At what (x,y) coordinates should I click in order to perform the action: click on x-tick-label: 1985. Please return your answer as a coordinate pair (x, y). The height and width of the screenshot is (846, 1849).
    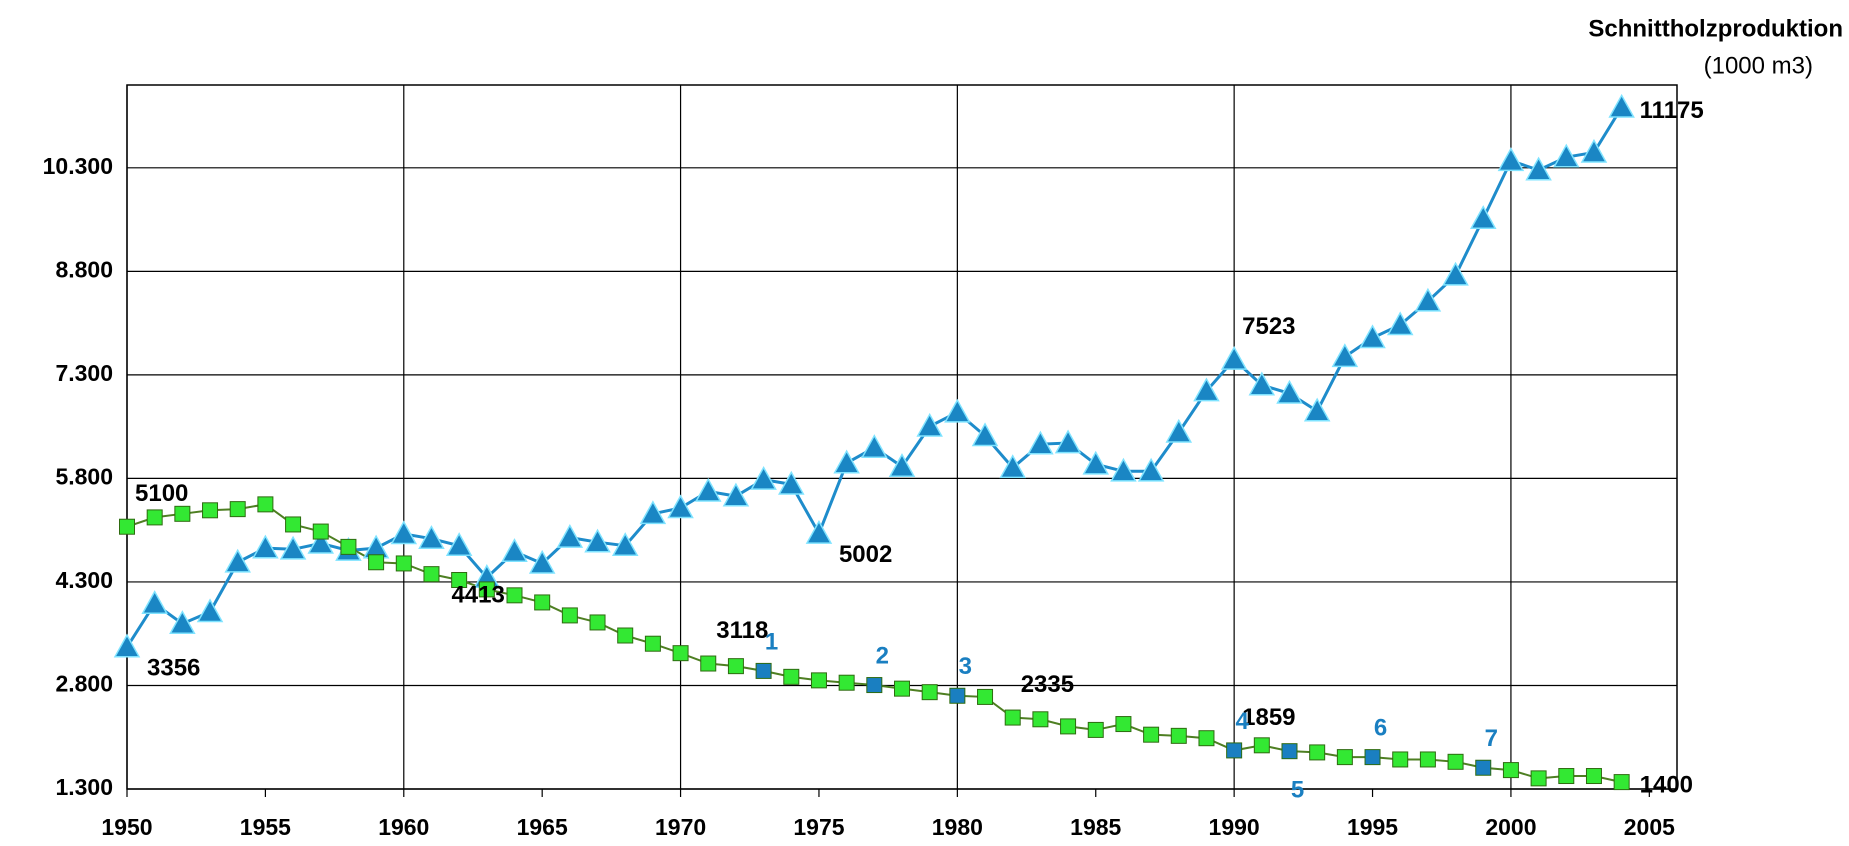
    Looking at the image, I should click on (1095, 827).